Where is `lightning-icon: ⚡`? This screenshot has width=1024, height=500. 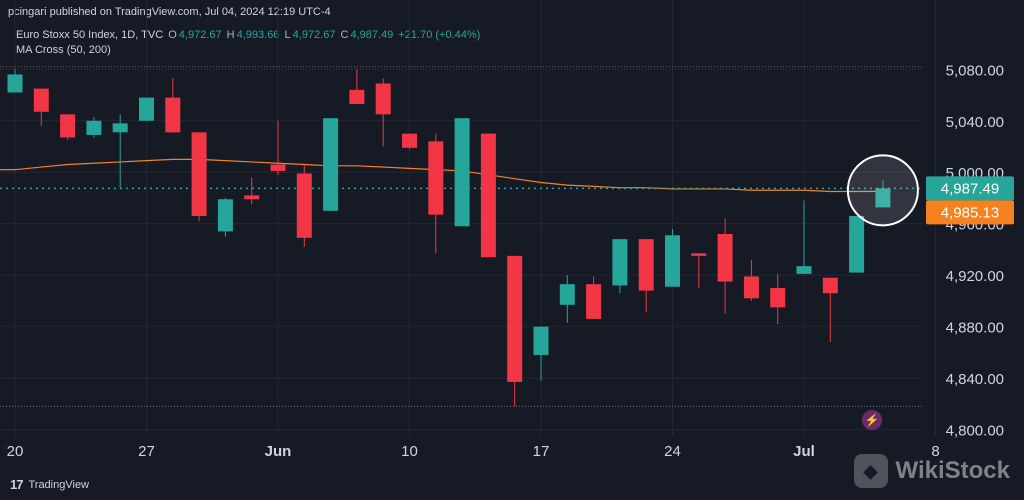 lightning-icon: ⚡ is located at coordinates (872, 420).